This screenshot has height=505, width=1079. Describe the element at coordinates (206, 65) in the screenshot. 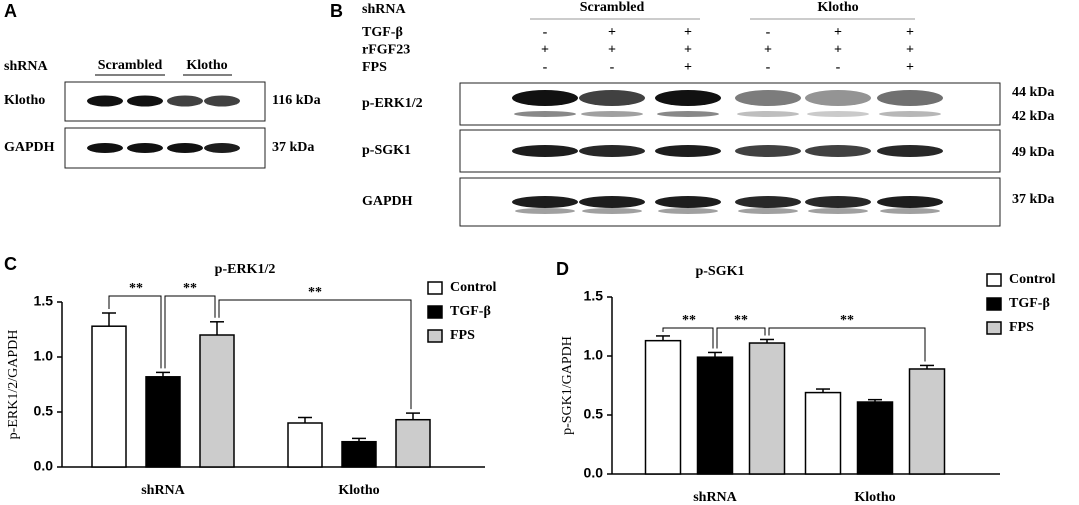

I see `group-label: Klotho` at that location.